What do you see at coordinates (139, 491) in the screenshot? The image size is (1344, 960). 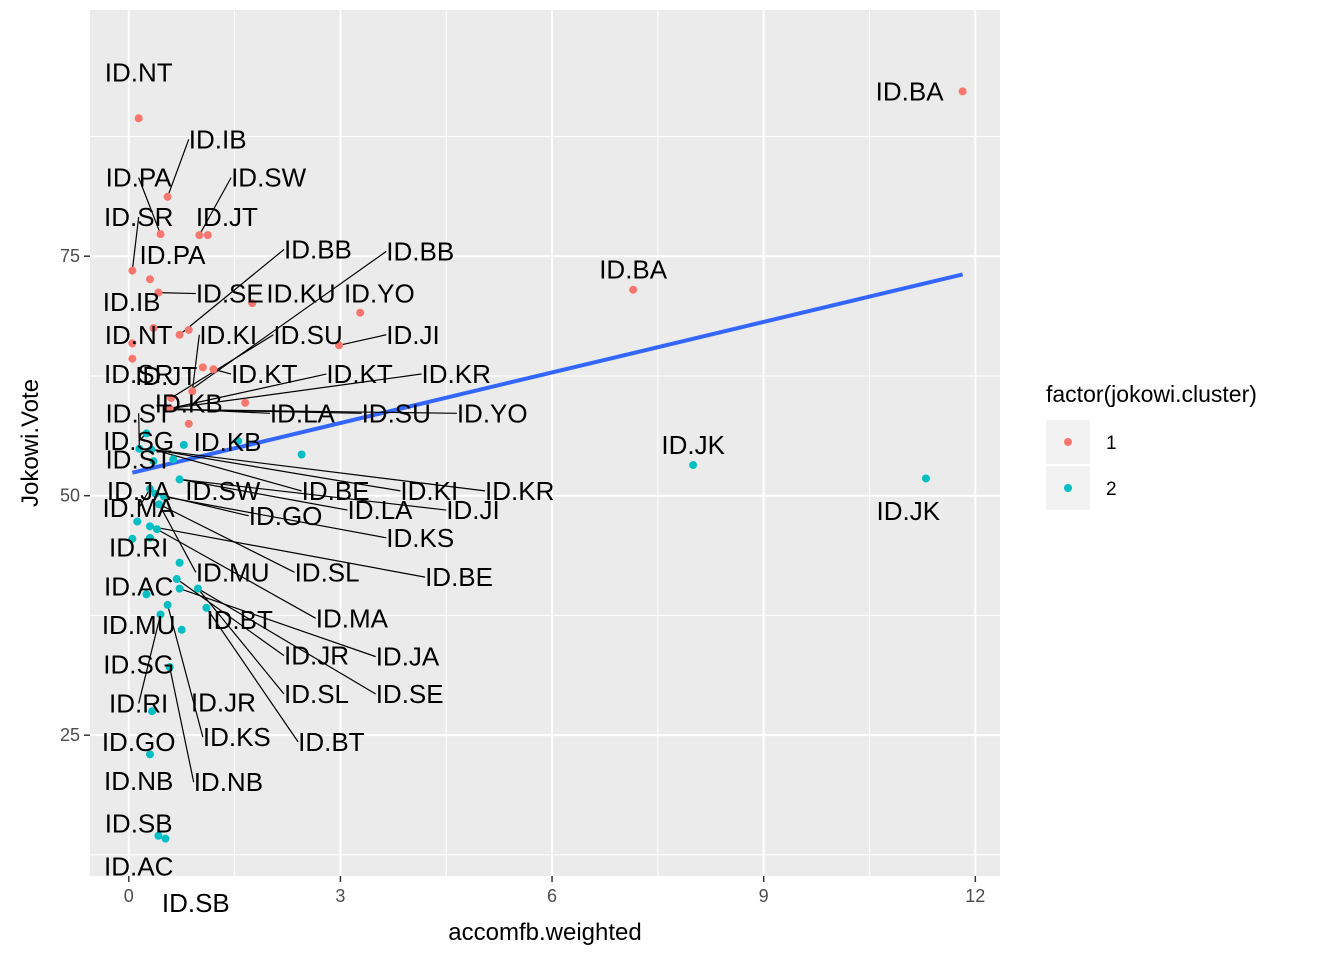 I see `point-label: ID.JA` at bounding box center [139, 491].